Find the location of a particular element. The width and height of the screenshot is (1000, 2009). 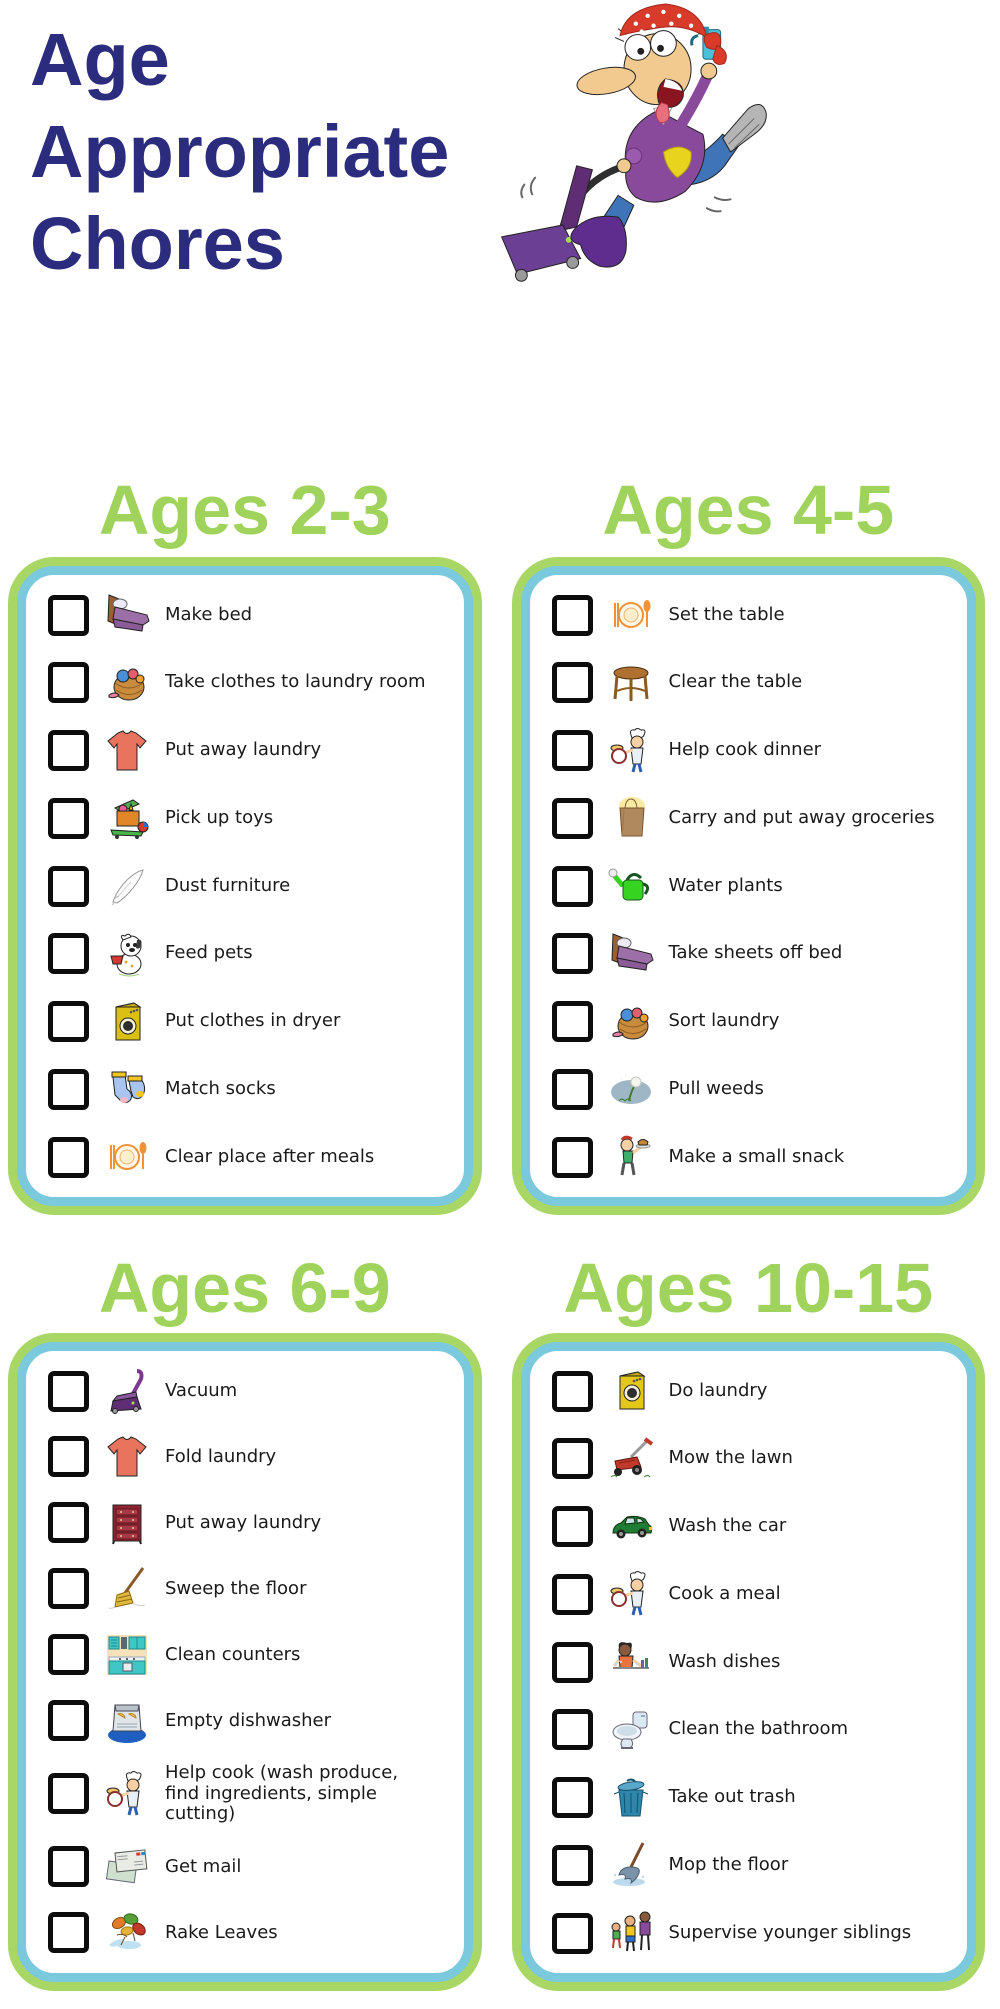

section-title-ages-4-5: Ages 4-5 is located at coordinates (748, 510).